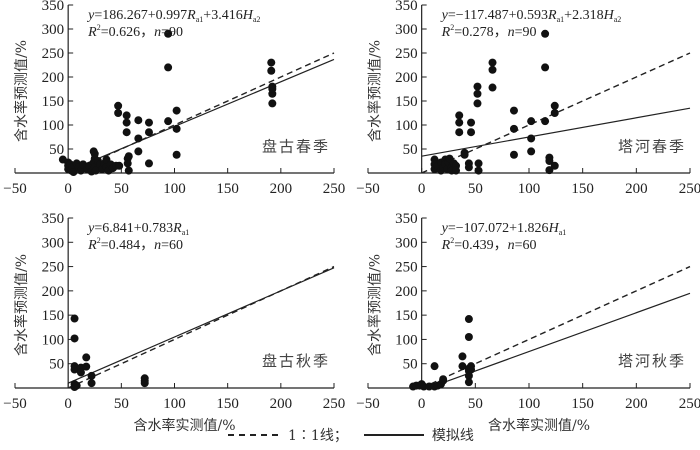 The height and width of the screenshot is (450, 700). Describe the element at coordinates (53, 126) in the screenshot. I see `y-tick-label: 100` at that location.